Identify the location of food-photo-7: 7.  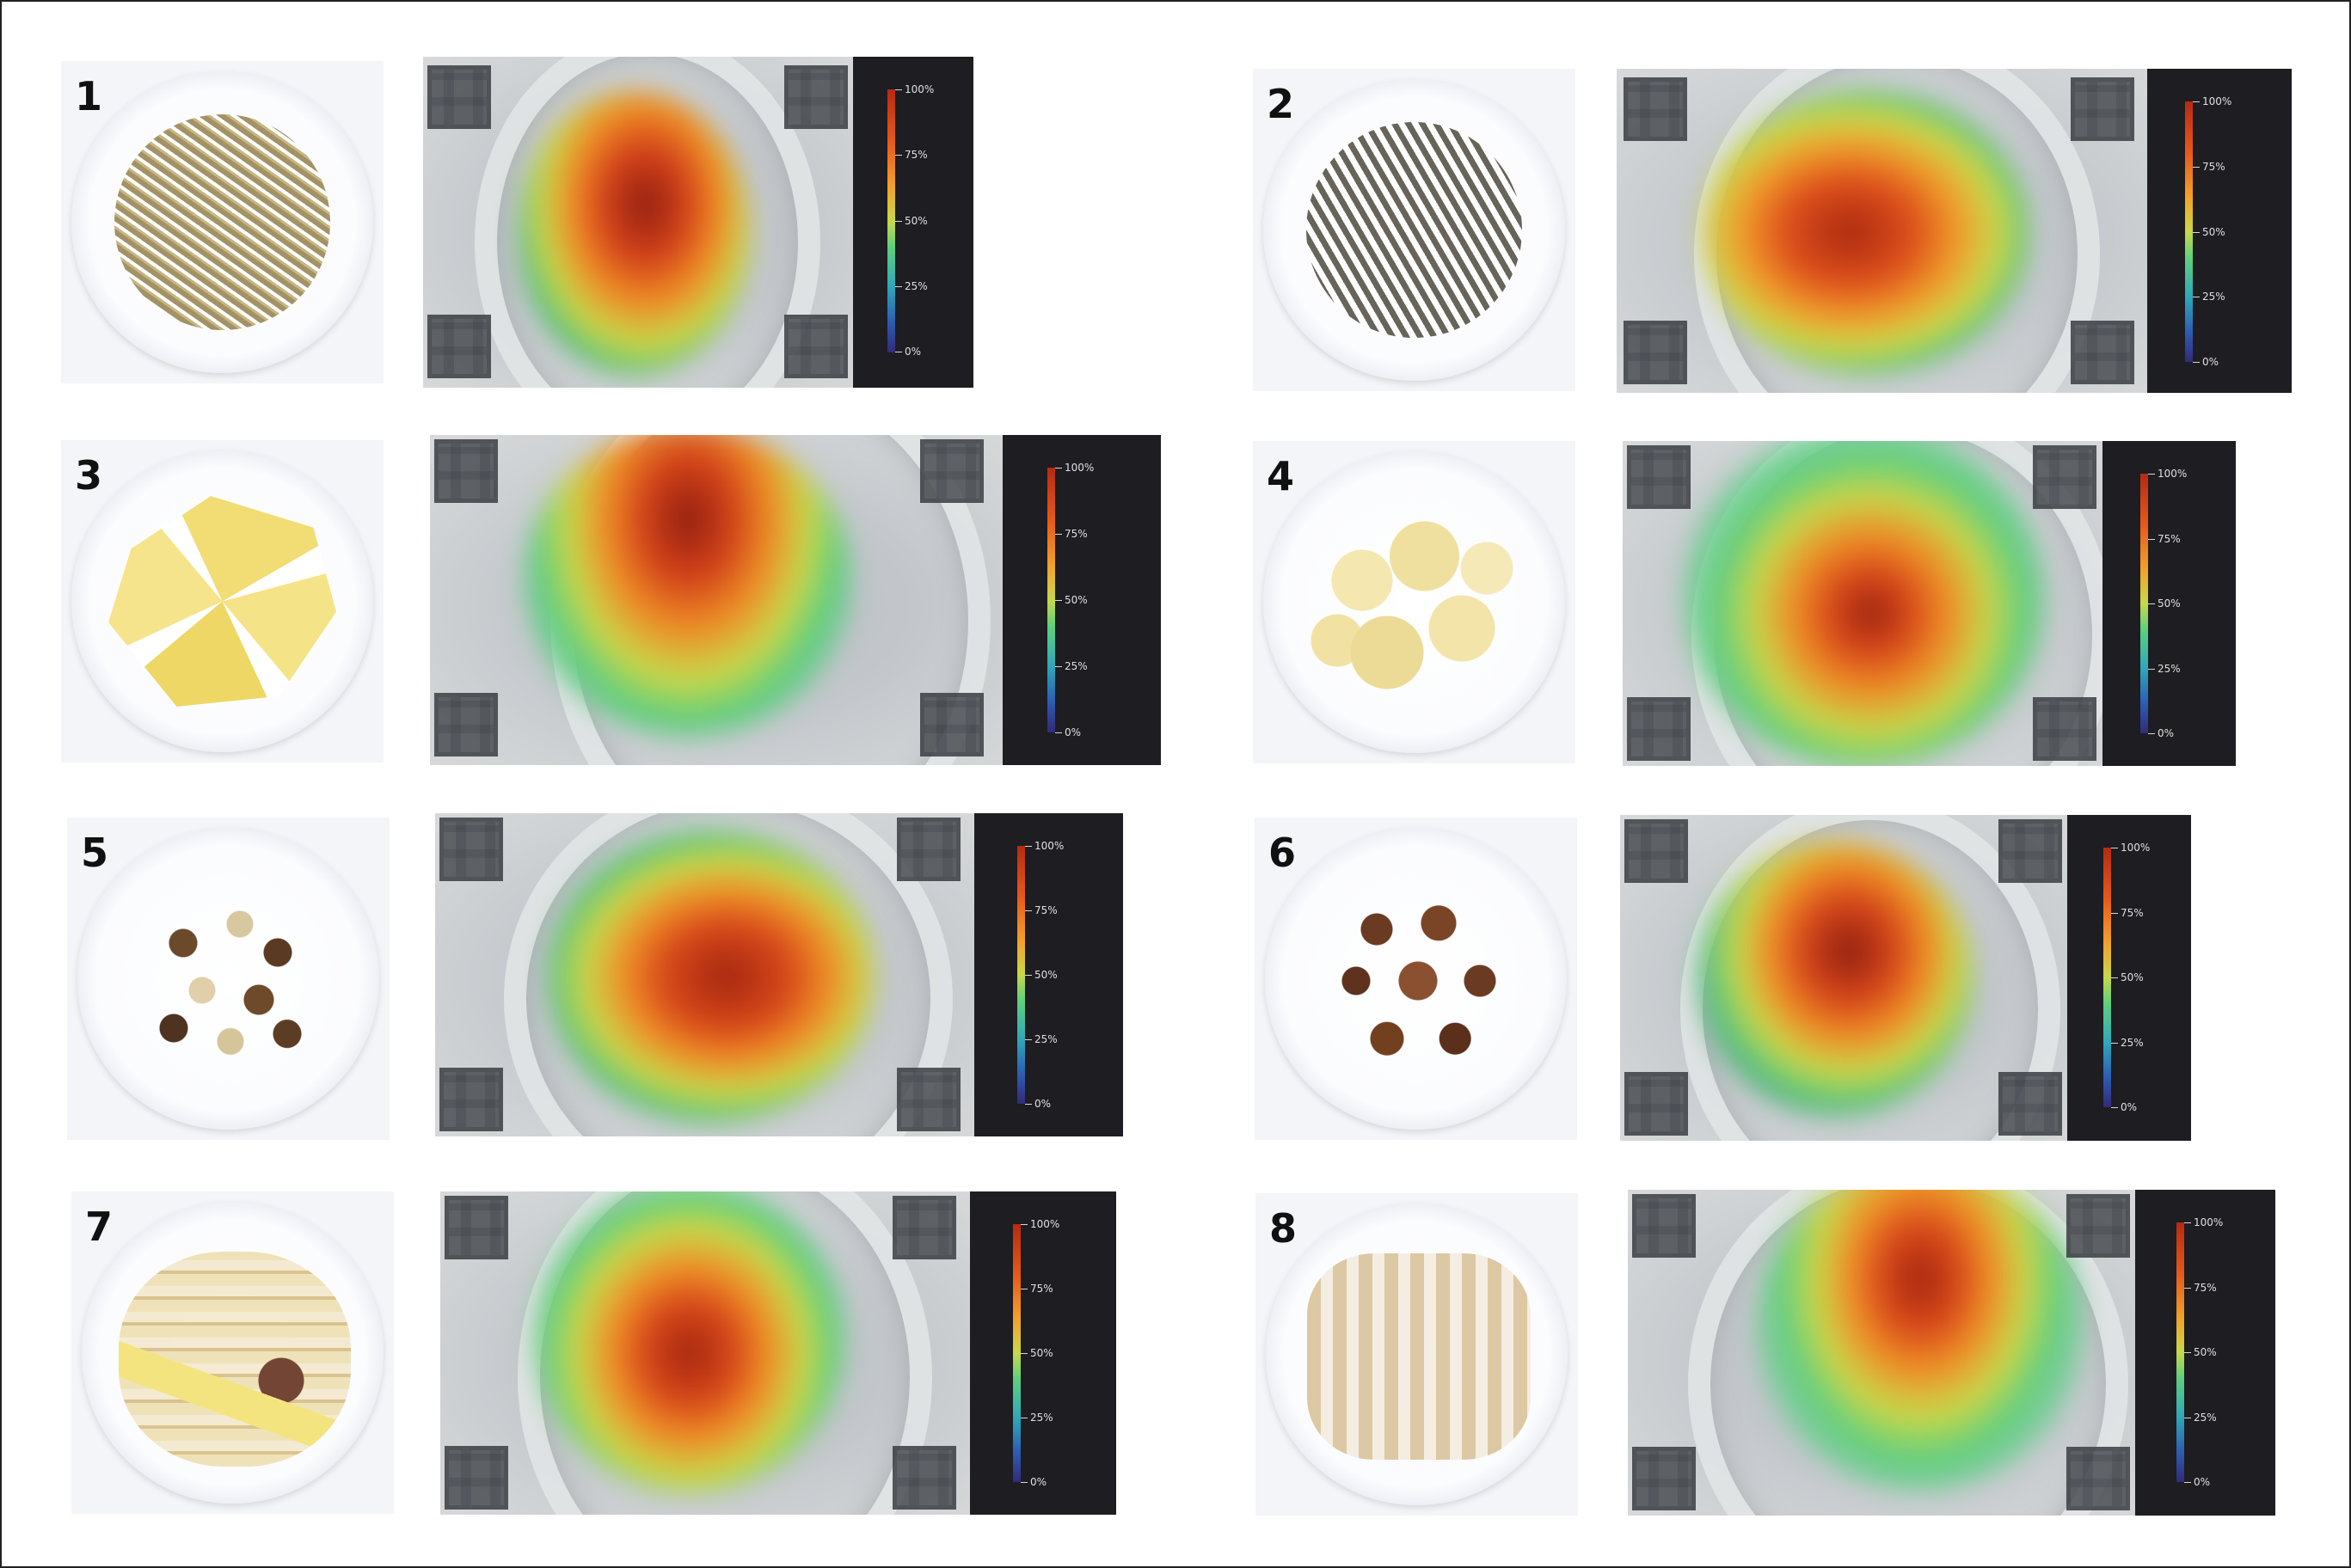
(232, 1352).